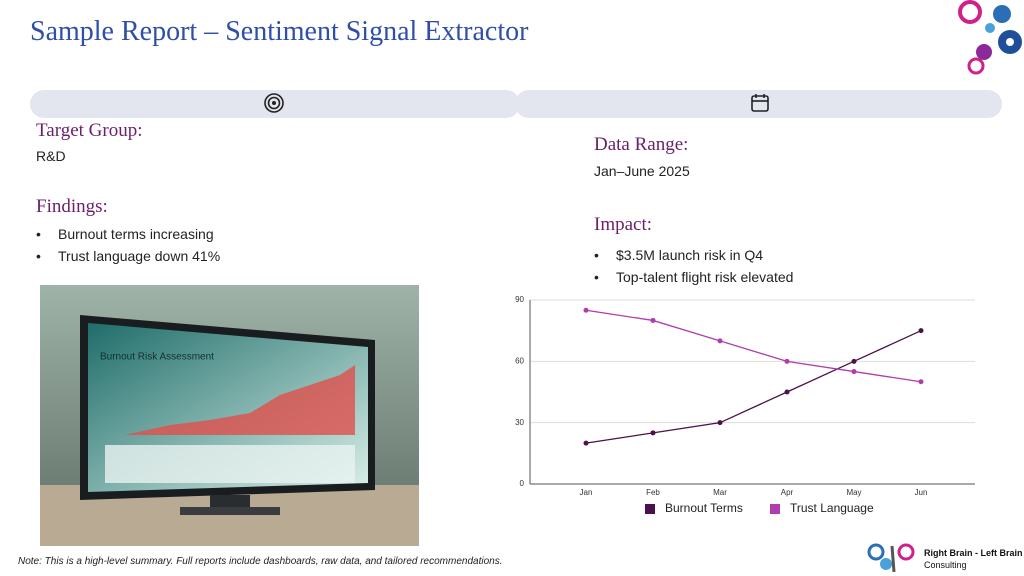  Describe the element at coordinates (519, 360) in the screenshot. I see `y-tick-label: 60` at that location.